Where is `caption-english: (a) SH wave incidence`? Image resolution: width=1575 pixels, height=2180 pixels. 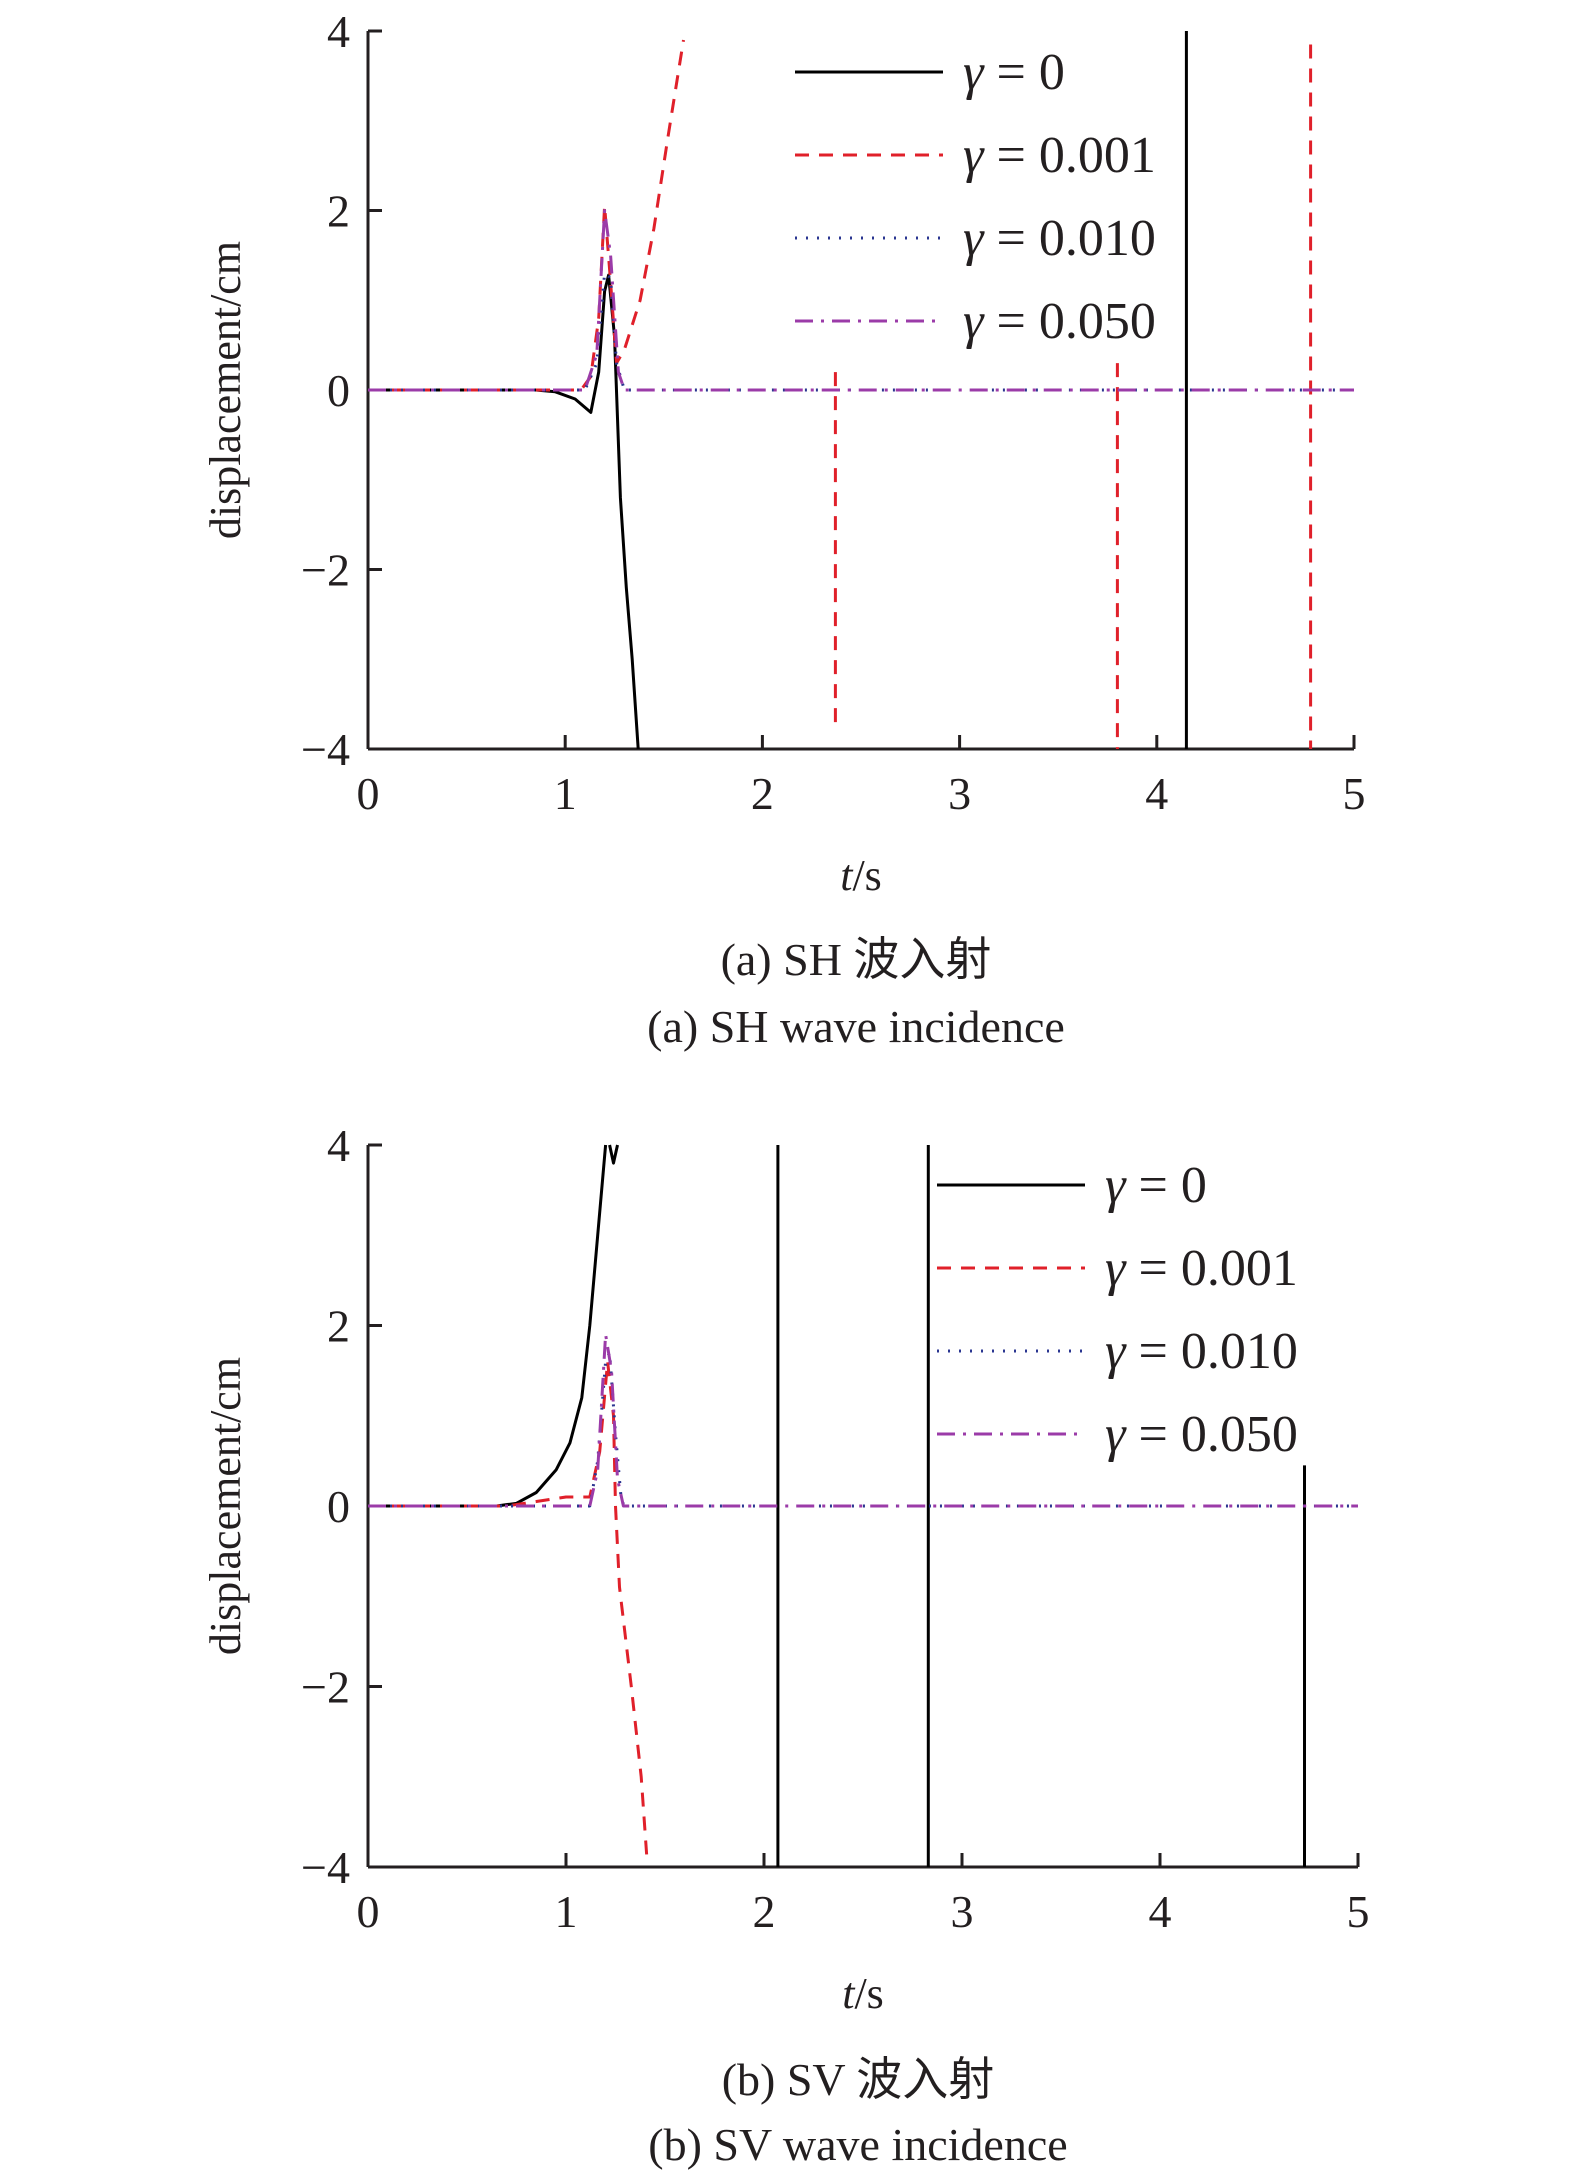 caption-english: (a) SH wave incidence is located at coordinates (856, 1026).